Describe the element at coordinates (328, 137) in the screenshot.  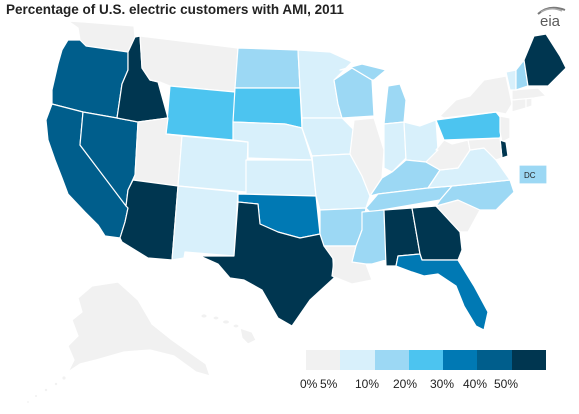
I see `state-IA` at that location.